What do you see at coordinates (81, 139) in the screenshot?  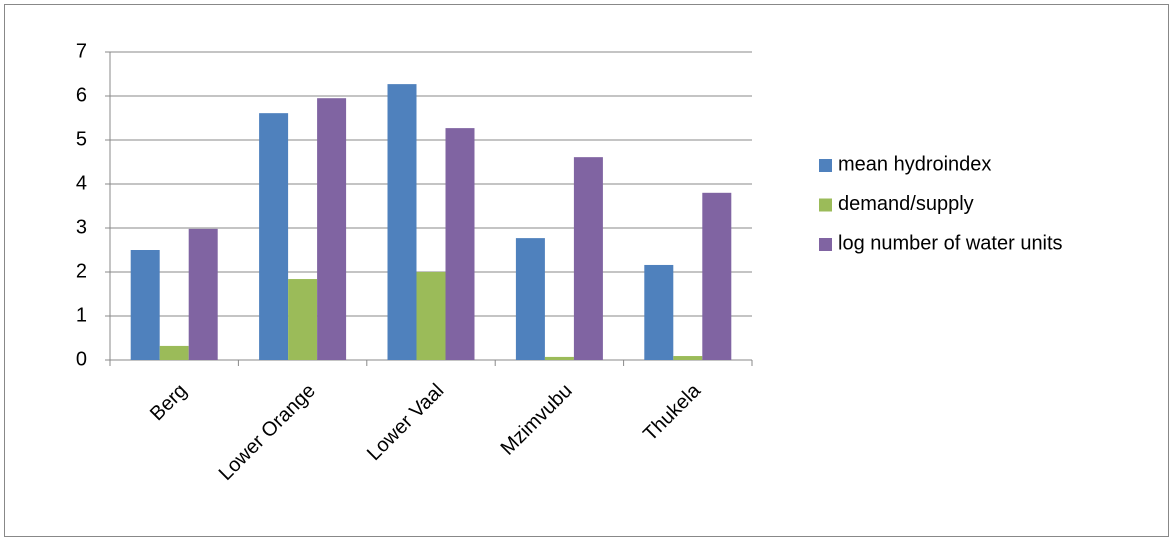 I see `y-tick-label: 5` at bounding box center [81, 139].